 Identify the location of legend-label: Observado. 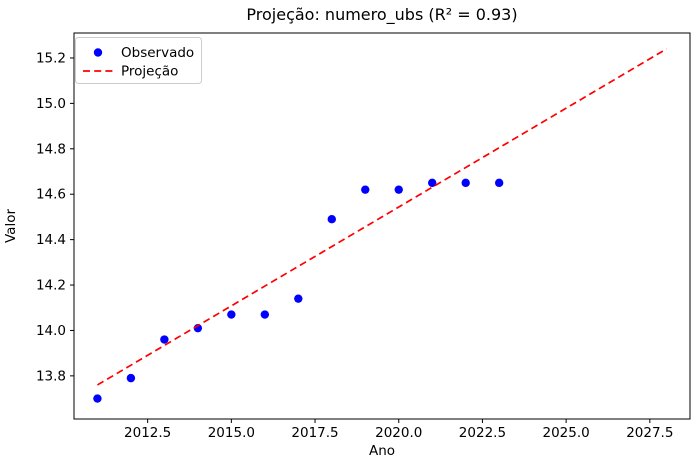
(157, 53).